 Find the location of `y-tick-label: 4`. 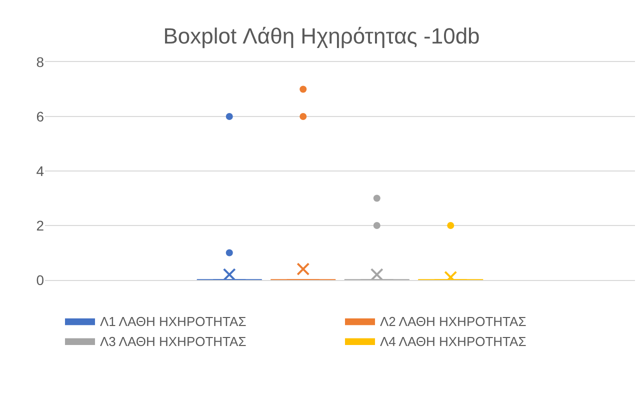

y-tick-label: 4 is located at coordinates (40, 170).